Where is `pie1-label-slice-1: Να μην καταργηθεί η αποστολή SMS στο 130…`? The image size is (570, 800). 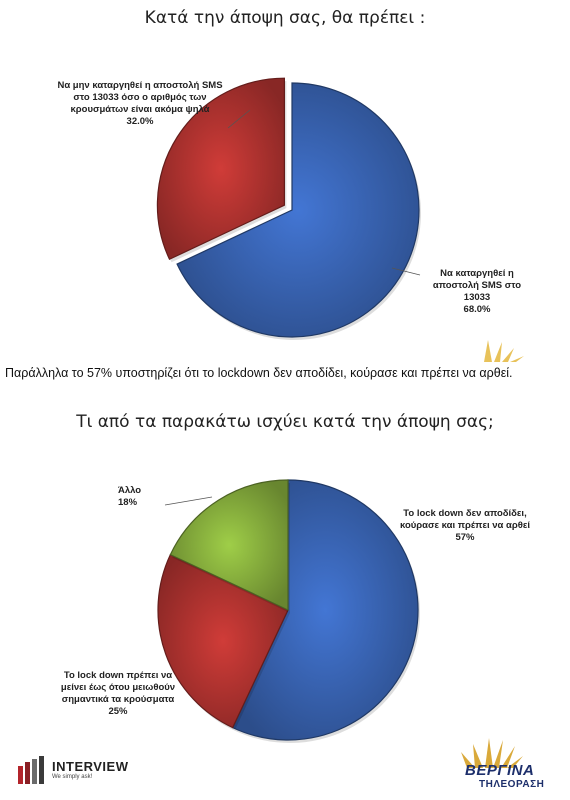
pie1-label-slice-1: Να μην καταργηθεί η αποστολή SMS στο 130… is located at coordinates (140, 104).